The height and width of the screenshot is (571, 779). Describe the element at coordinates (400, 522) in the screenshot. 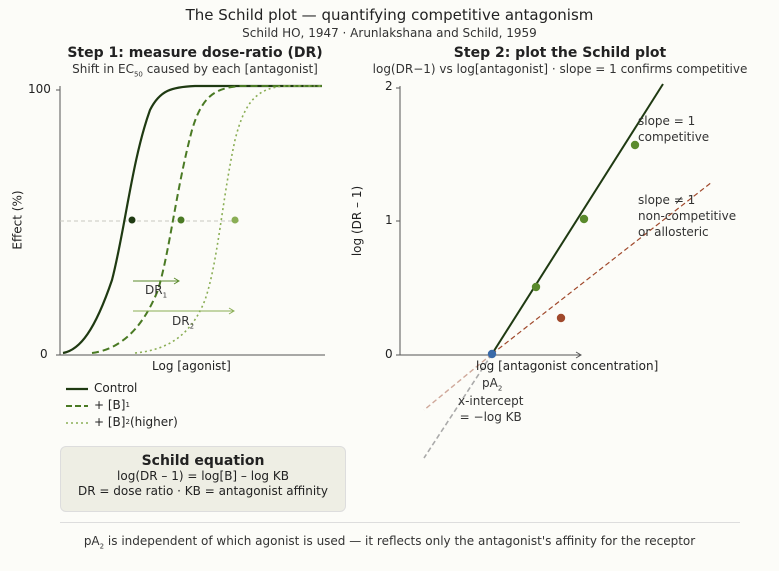

I see `footer-divider` at that location.